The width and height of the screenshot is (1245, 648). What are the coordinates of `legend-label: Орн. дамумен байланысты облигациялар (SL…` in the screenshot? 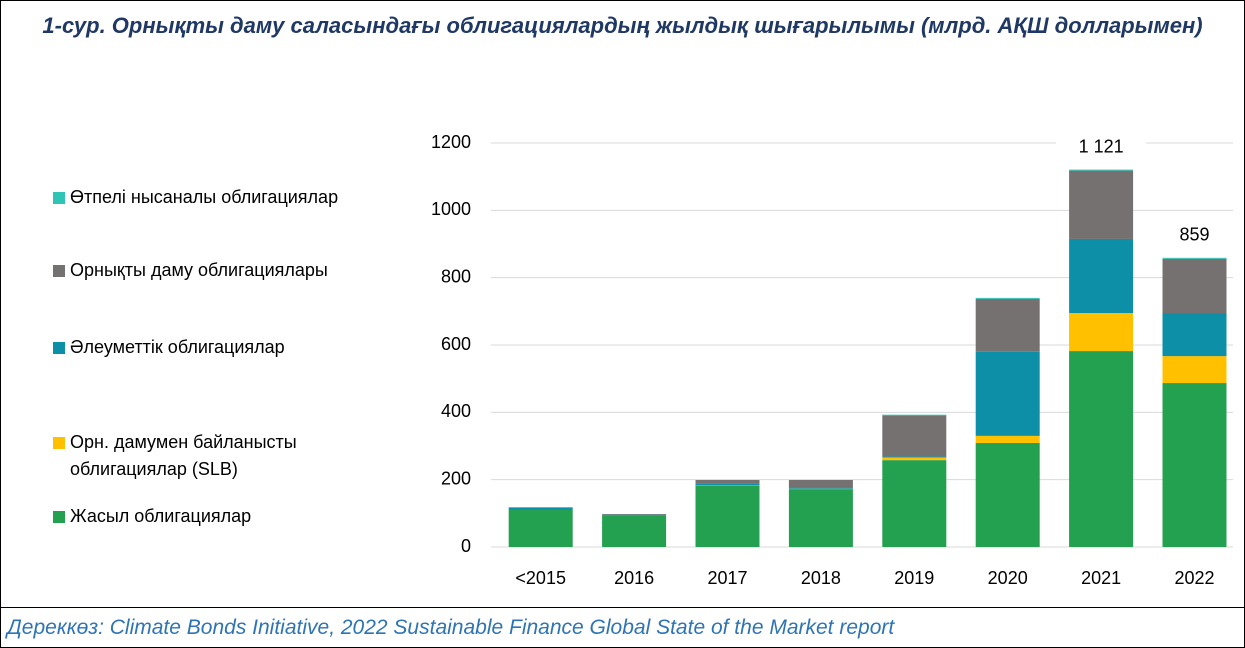 It's located at (183, 455).